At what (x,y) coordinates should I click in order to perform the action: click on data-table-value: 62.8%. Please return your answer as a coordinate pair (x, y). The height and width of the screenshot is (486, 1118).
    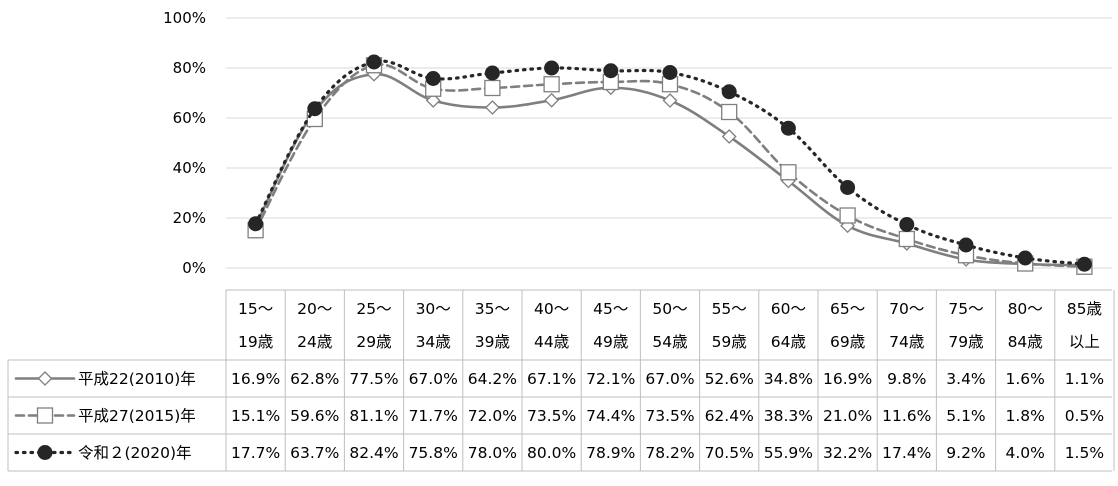
    Looking at the image, I should click on (315, 378).